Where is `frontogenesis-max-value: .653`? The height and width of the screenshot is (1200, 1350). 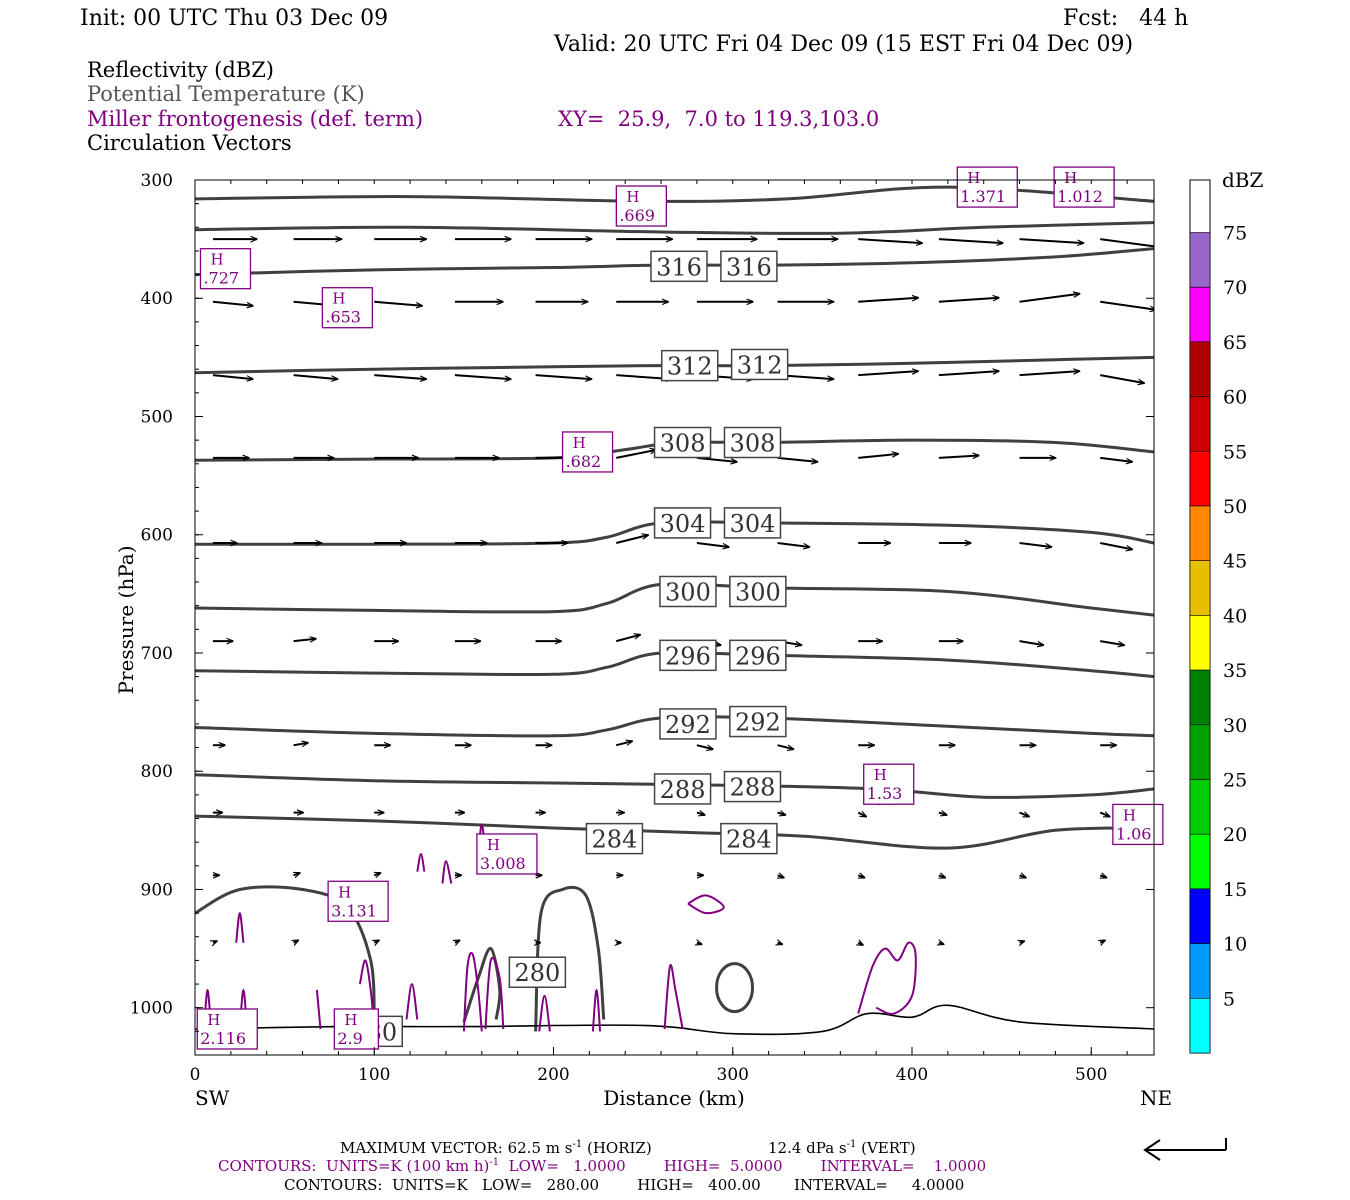 frontogenesis-max-value: .653 is located at coordinates (343, 317).